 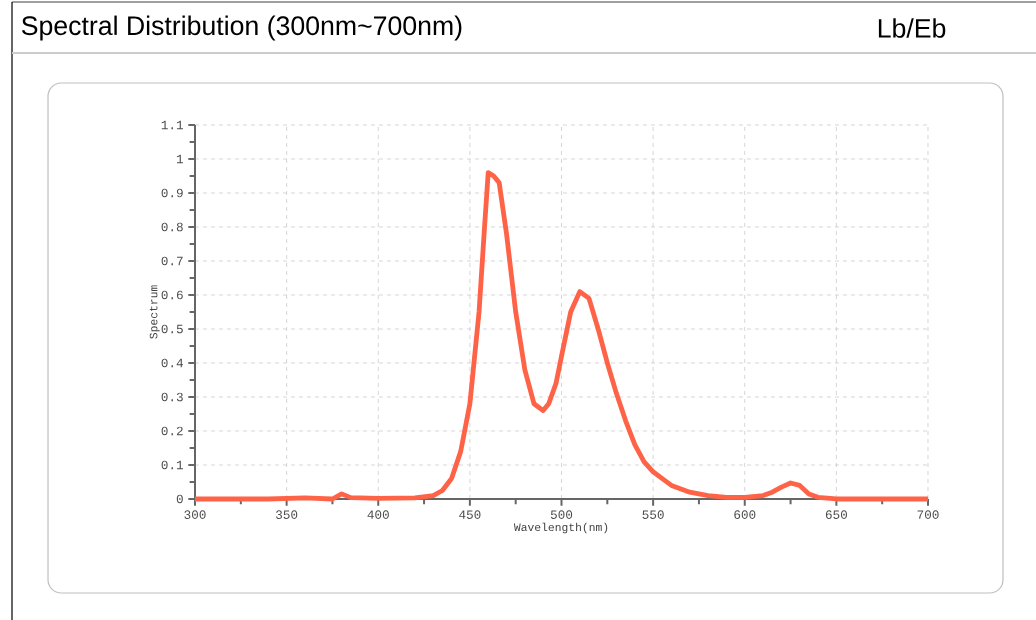 What do you see at coordinates (561, 514) in the screenshot?
I see `x-tick-label: 500` at bounding box center [561, 514].